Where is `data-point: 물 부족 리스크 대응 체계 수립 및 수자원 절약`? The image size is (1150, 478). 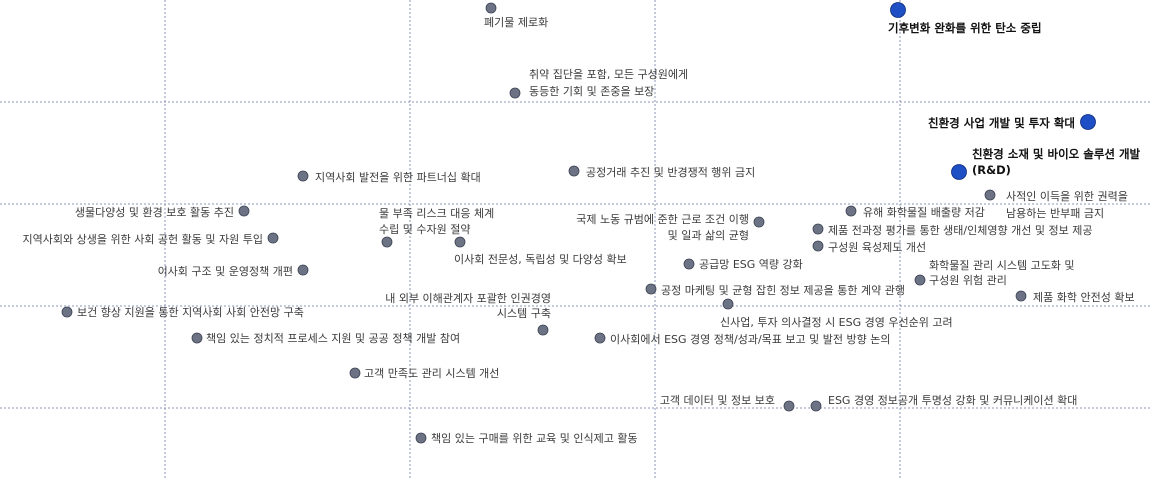
data-point: 물 부족 리스크 대응 체계 수립 및 수자원 절약 is located at coordinates (436, 227).